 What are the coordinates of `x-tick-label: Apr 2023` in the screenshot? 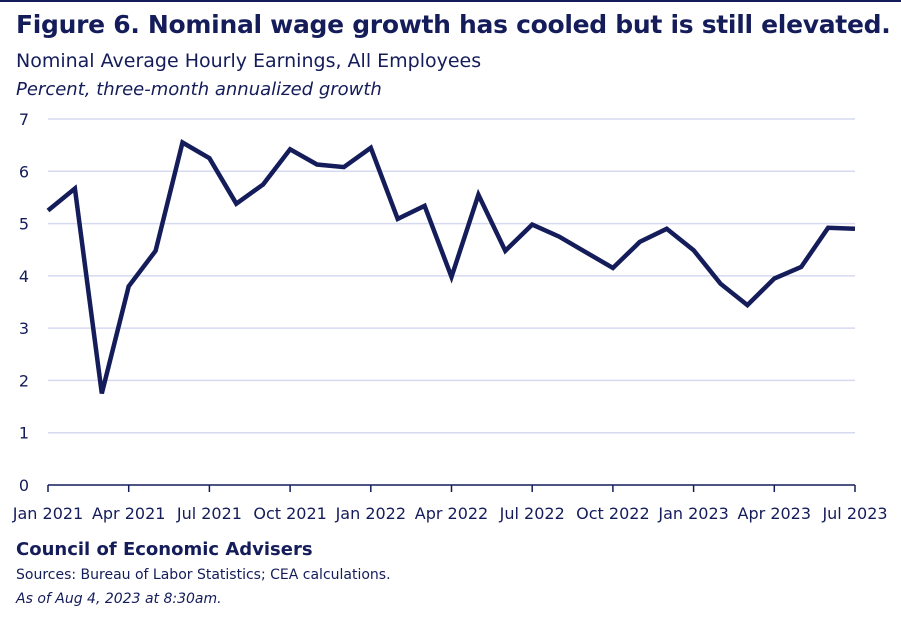 It's located at (774, 513).